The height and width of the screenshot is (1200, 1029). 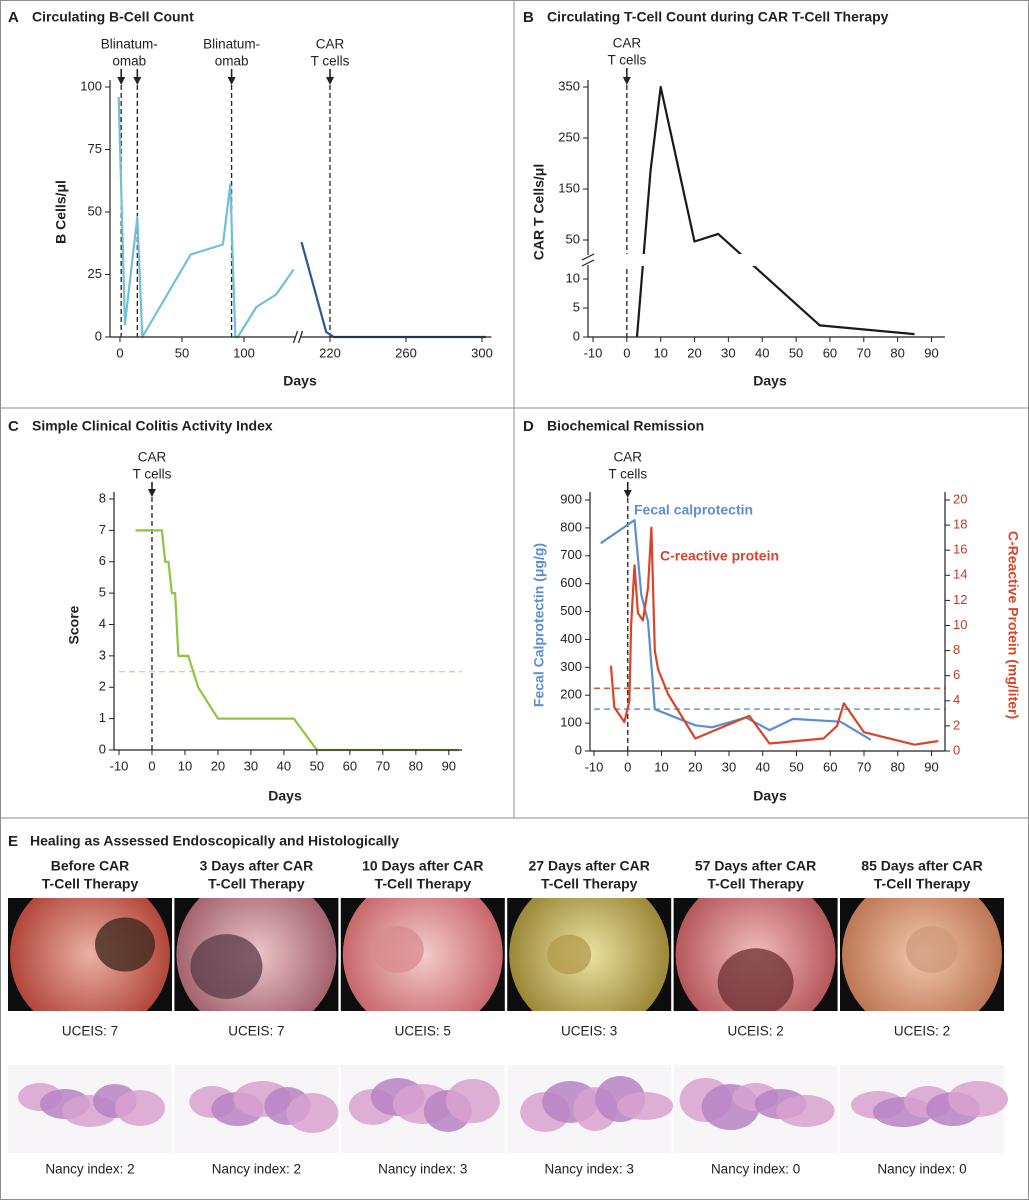 What do you see at coordinates (571, 722) in the screenshot?
I see `y-tick-label: 100` at bounding box center [571, 722].